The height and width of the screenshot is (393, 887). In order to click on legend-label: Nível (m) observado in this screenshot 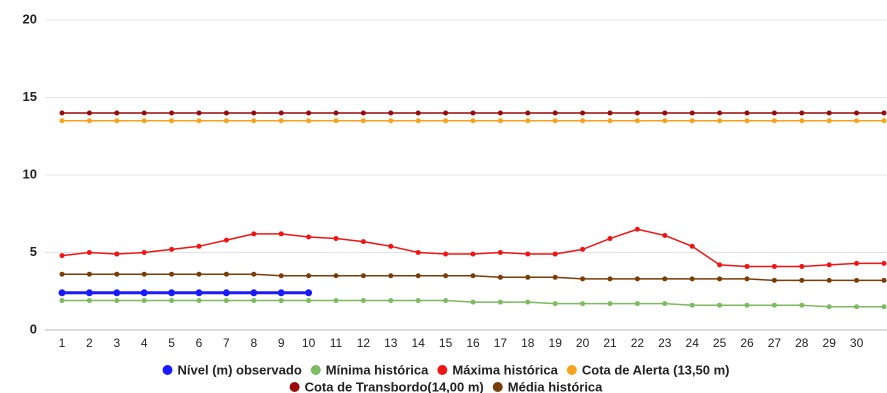, I will do `click(240, 369)`.